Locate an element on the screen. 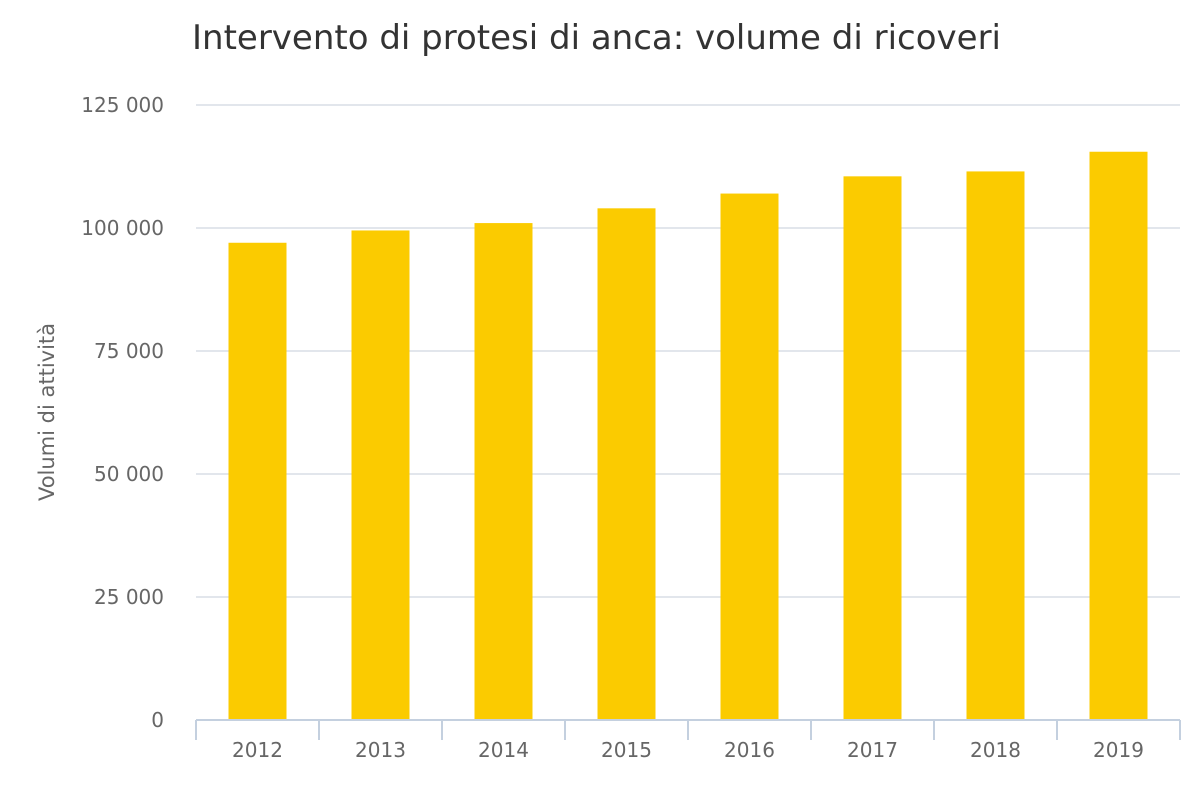 The image size is (1200, 800). bar-2016 is located at coordinates (749, 456).